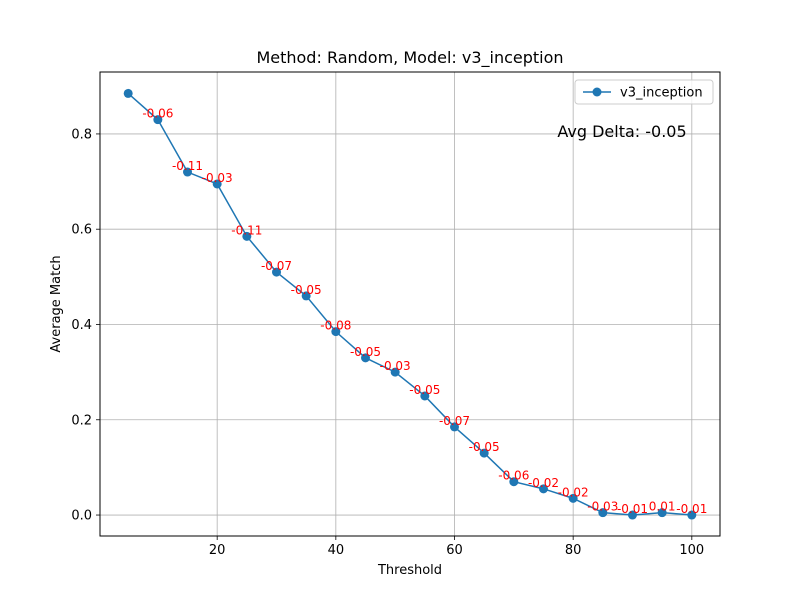 The height and width of the screenshot is (600, 800). What do you see at coordinates (662, 507) in the screenshot?
I see `delta-label: 0.01` at bounding box center [662, 507].